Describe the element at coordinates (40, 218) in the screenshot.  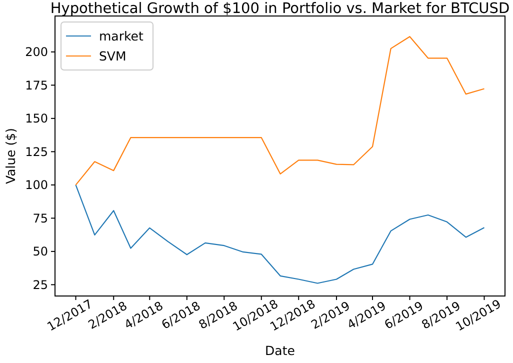
I see `y-tick-label: 75` at that location.